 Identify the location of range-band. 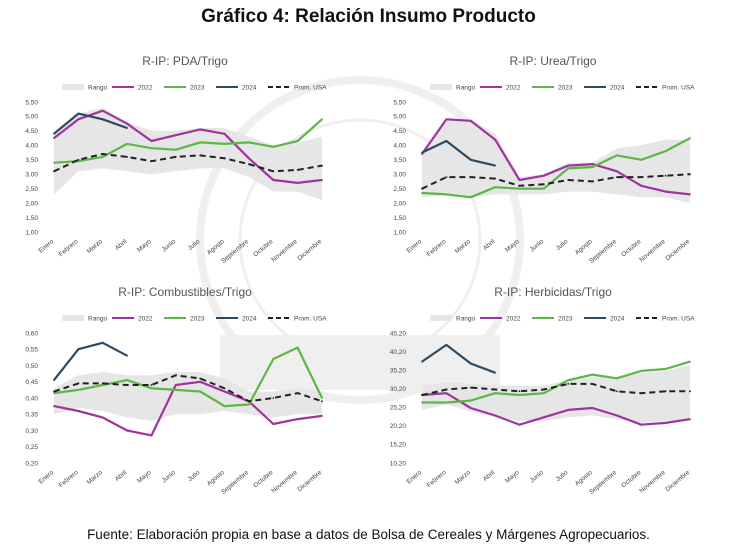
(188, 154).